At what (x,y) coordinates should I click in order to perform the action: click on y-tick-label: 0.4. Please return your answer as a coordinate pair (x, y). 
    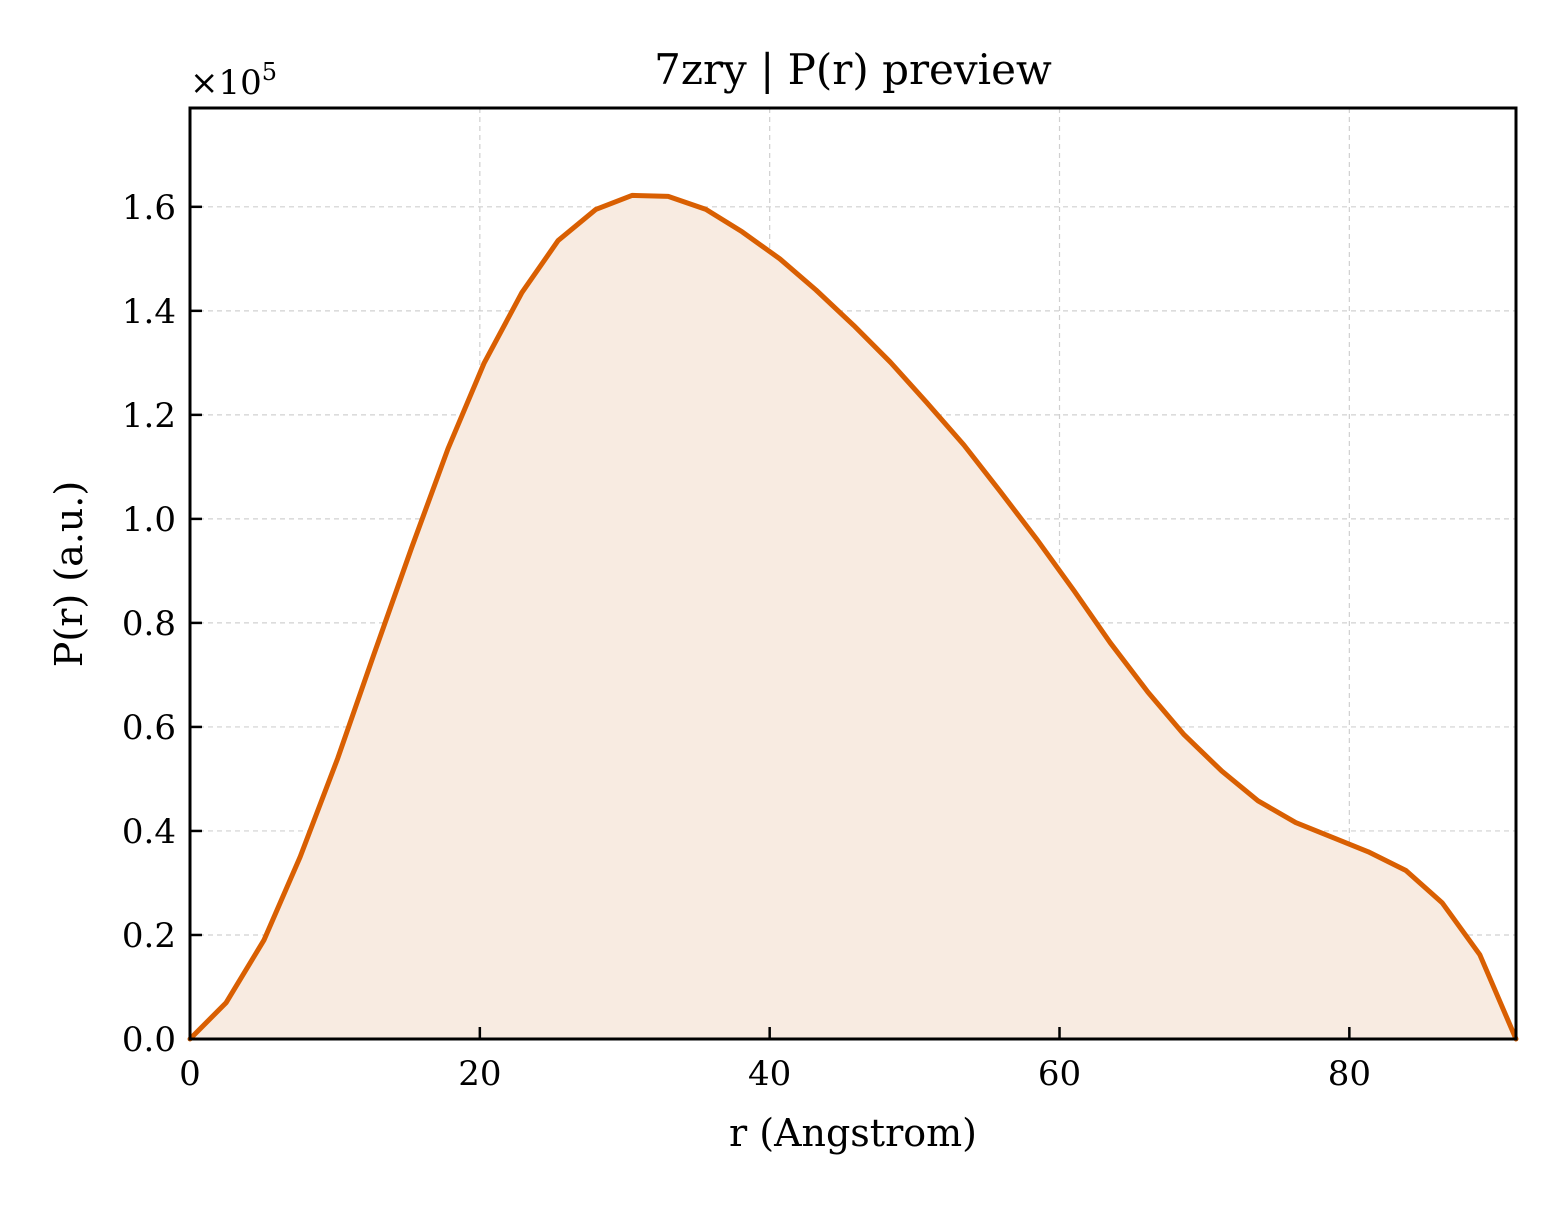
    Looking at the image, I should click on (149, 832).